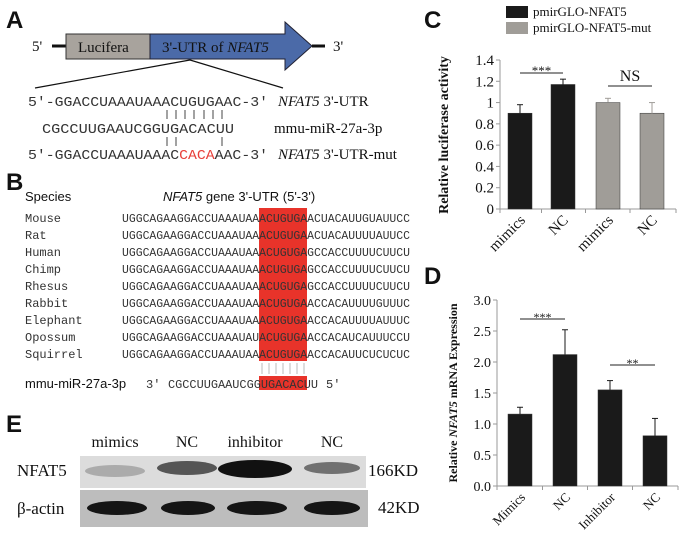  Describe the element at coordinates (243, 385) in the screenshot. I see `mir-sequence-b: CGCCUUGAAUCGGUGACACUU` at that location.